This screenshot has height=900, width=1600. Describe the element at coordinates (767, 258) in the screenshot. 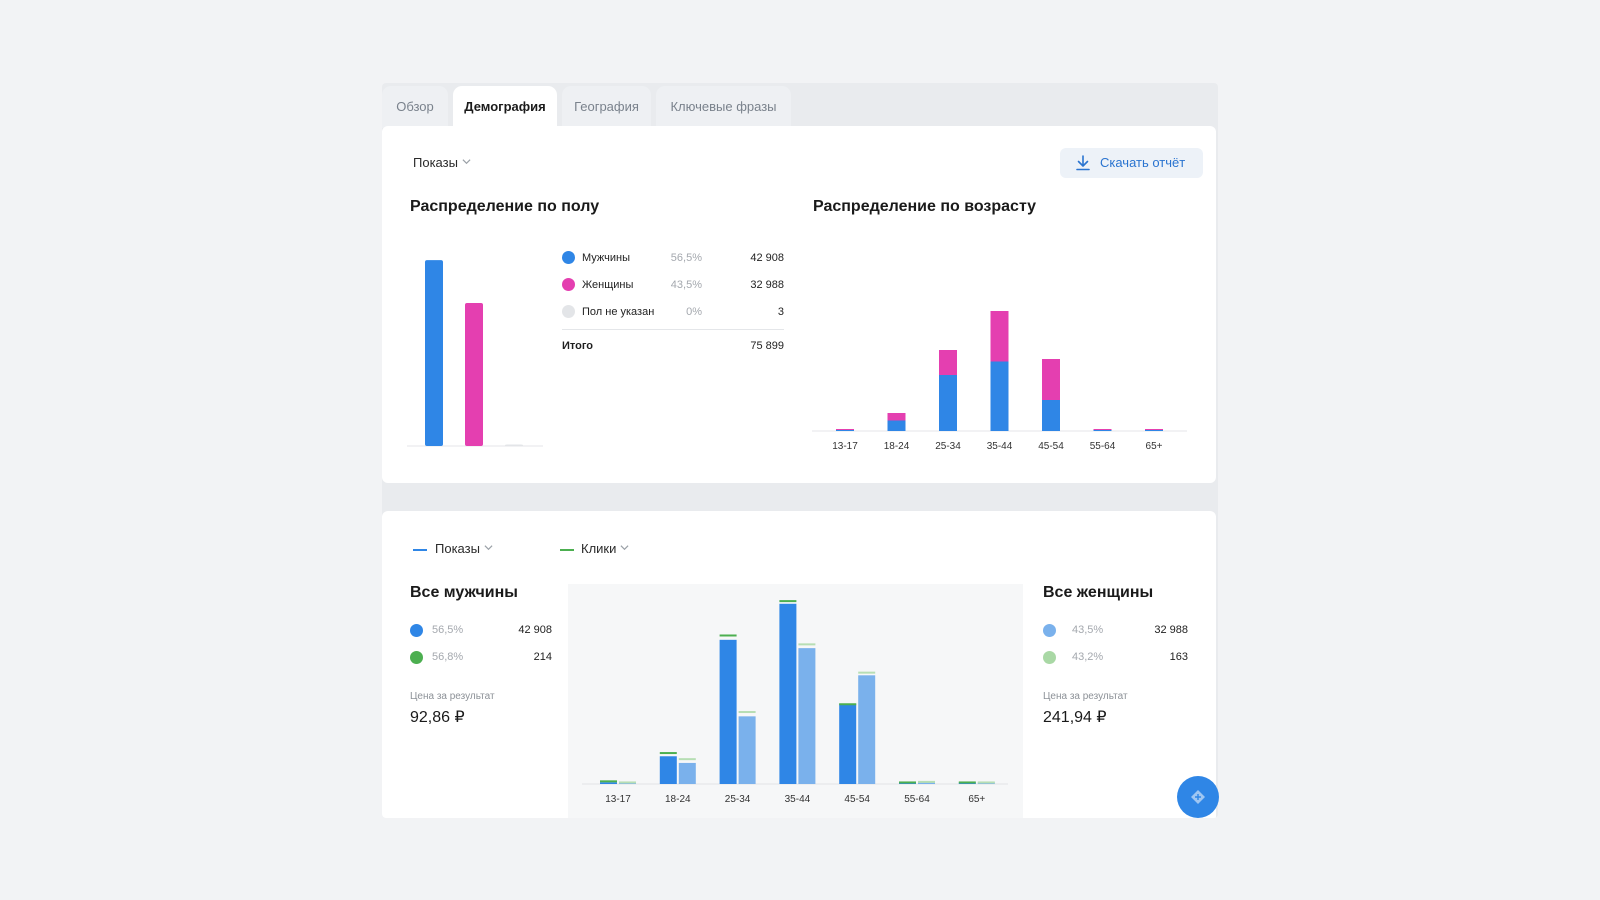

I see `legend-men-value: 42 908` at that location.